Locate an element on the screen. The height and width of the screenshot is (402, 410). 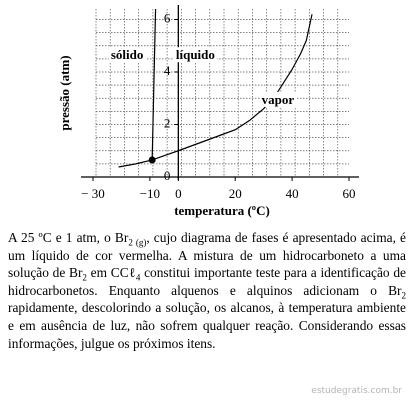
text-run: em CCℓ is located at coordinates (111, 273).